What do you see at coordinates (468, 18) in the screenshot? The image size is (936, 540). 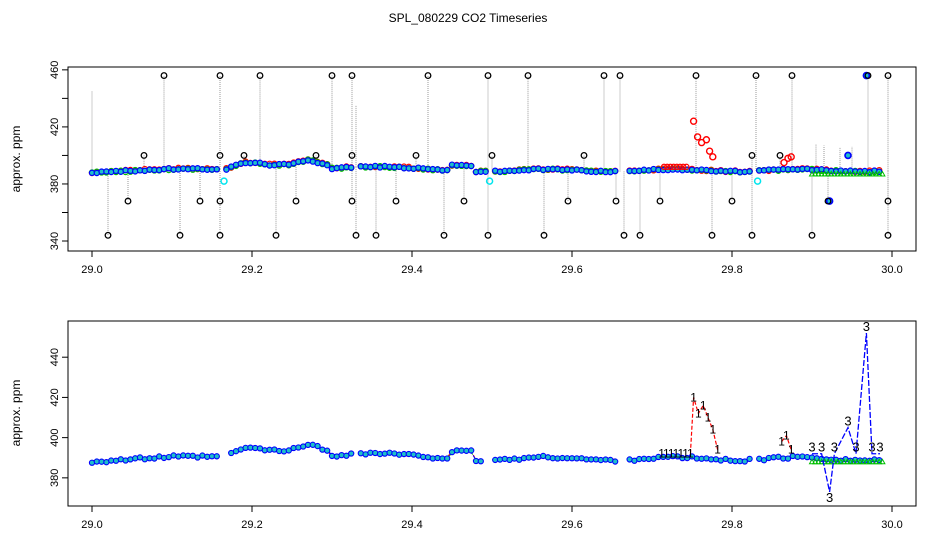 I see `figure-title: SPL_080229 CO2 Timeseries` at bounding box center [468, 18].